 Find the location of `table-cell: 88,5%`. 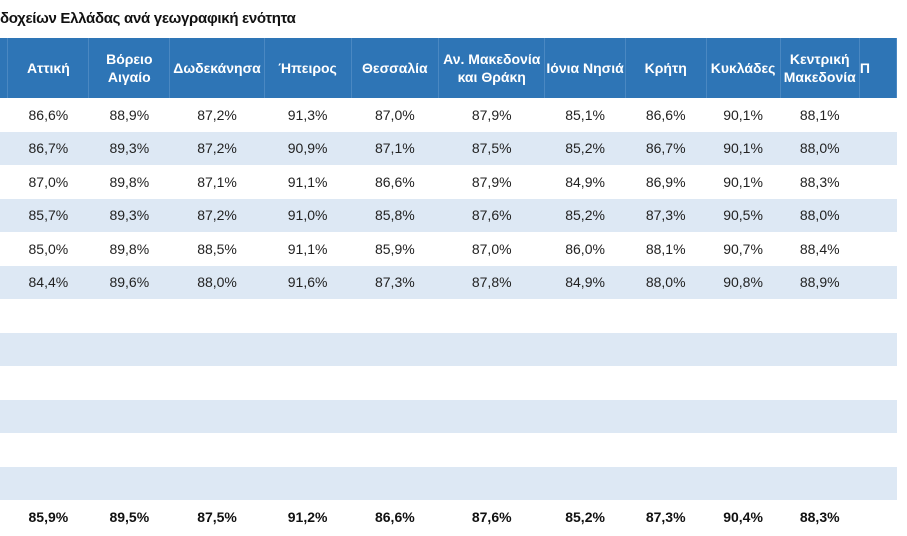

table-cell: 88,5% is located at coordinates (217, 248).